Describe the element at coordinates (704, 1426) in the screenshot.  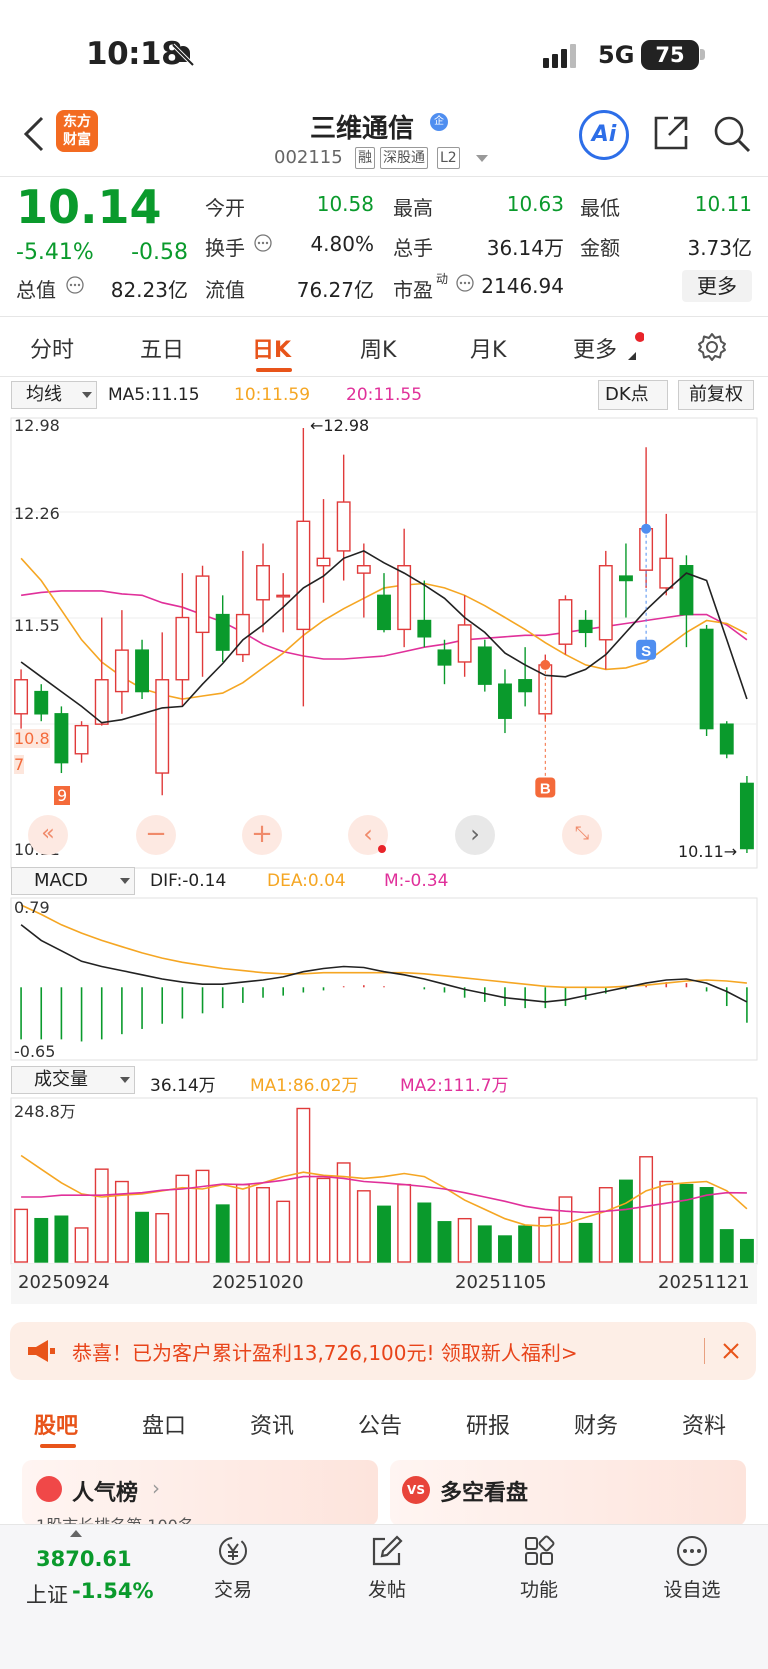
I see `tab-profile: 资料` at that location.